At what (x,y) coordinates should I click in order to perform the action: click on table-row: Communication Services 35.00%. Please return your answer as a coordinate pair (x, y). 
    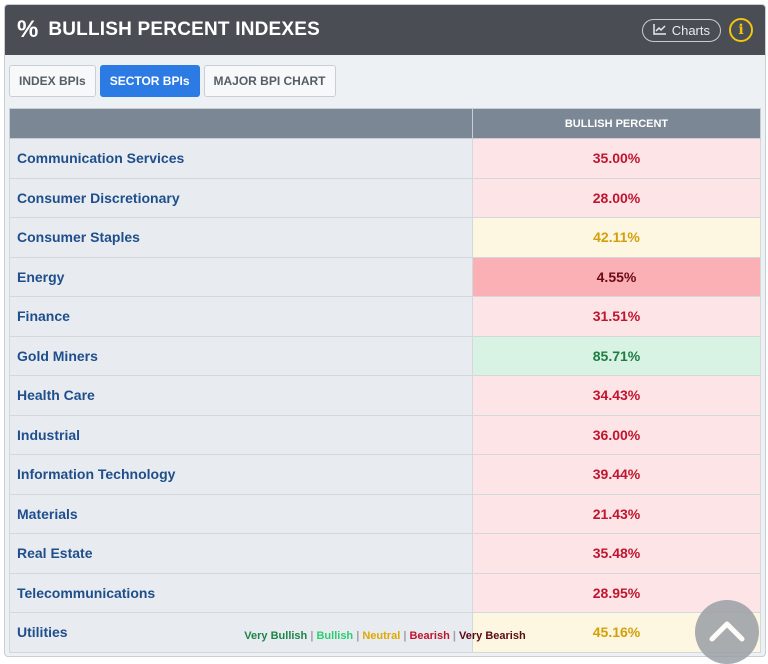
    Looking at the image, I should click on (385, 158).